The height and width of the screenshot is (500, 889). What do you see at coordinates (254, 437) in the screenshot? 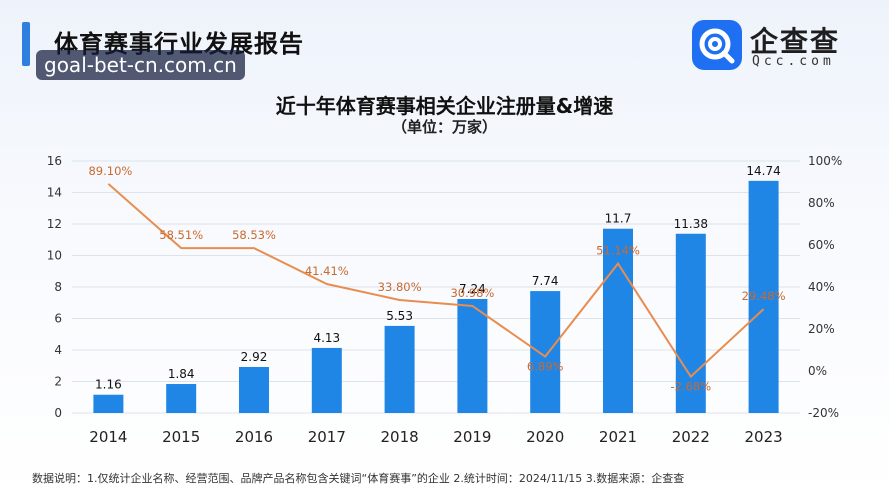
I see `x-tick-label: 2016` at bounding box center [254, 437].